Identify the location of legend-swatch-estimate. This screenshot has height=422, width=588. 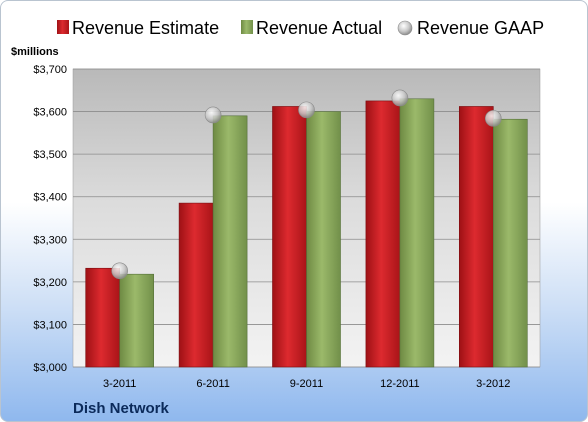
(63, 27).